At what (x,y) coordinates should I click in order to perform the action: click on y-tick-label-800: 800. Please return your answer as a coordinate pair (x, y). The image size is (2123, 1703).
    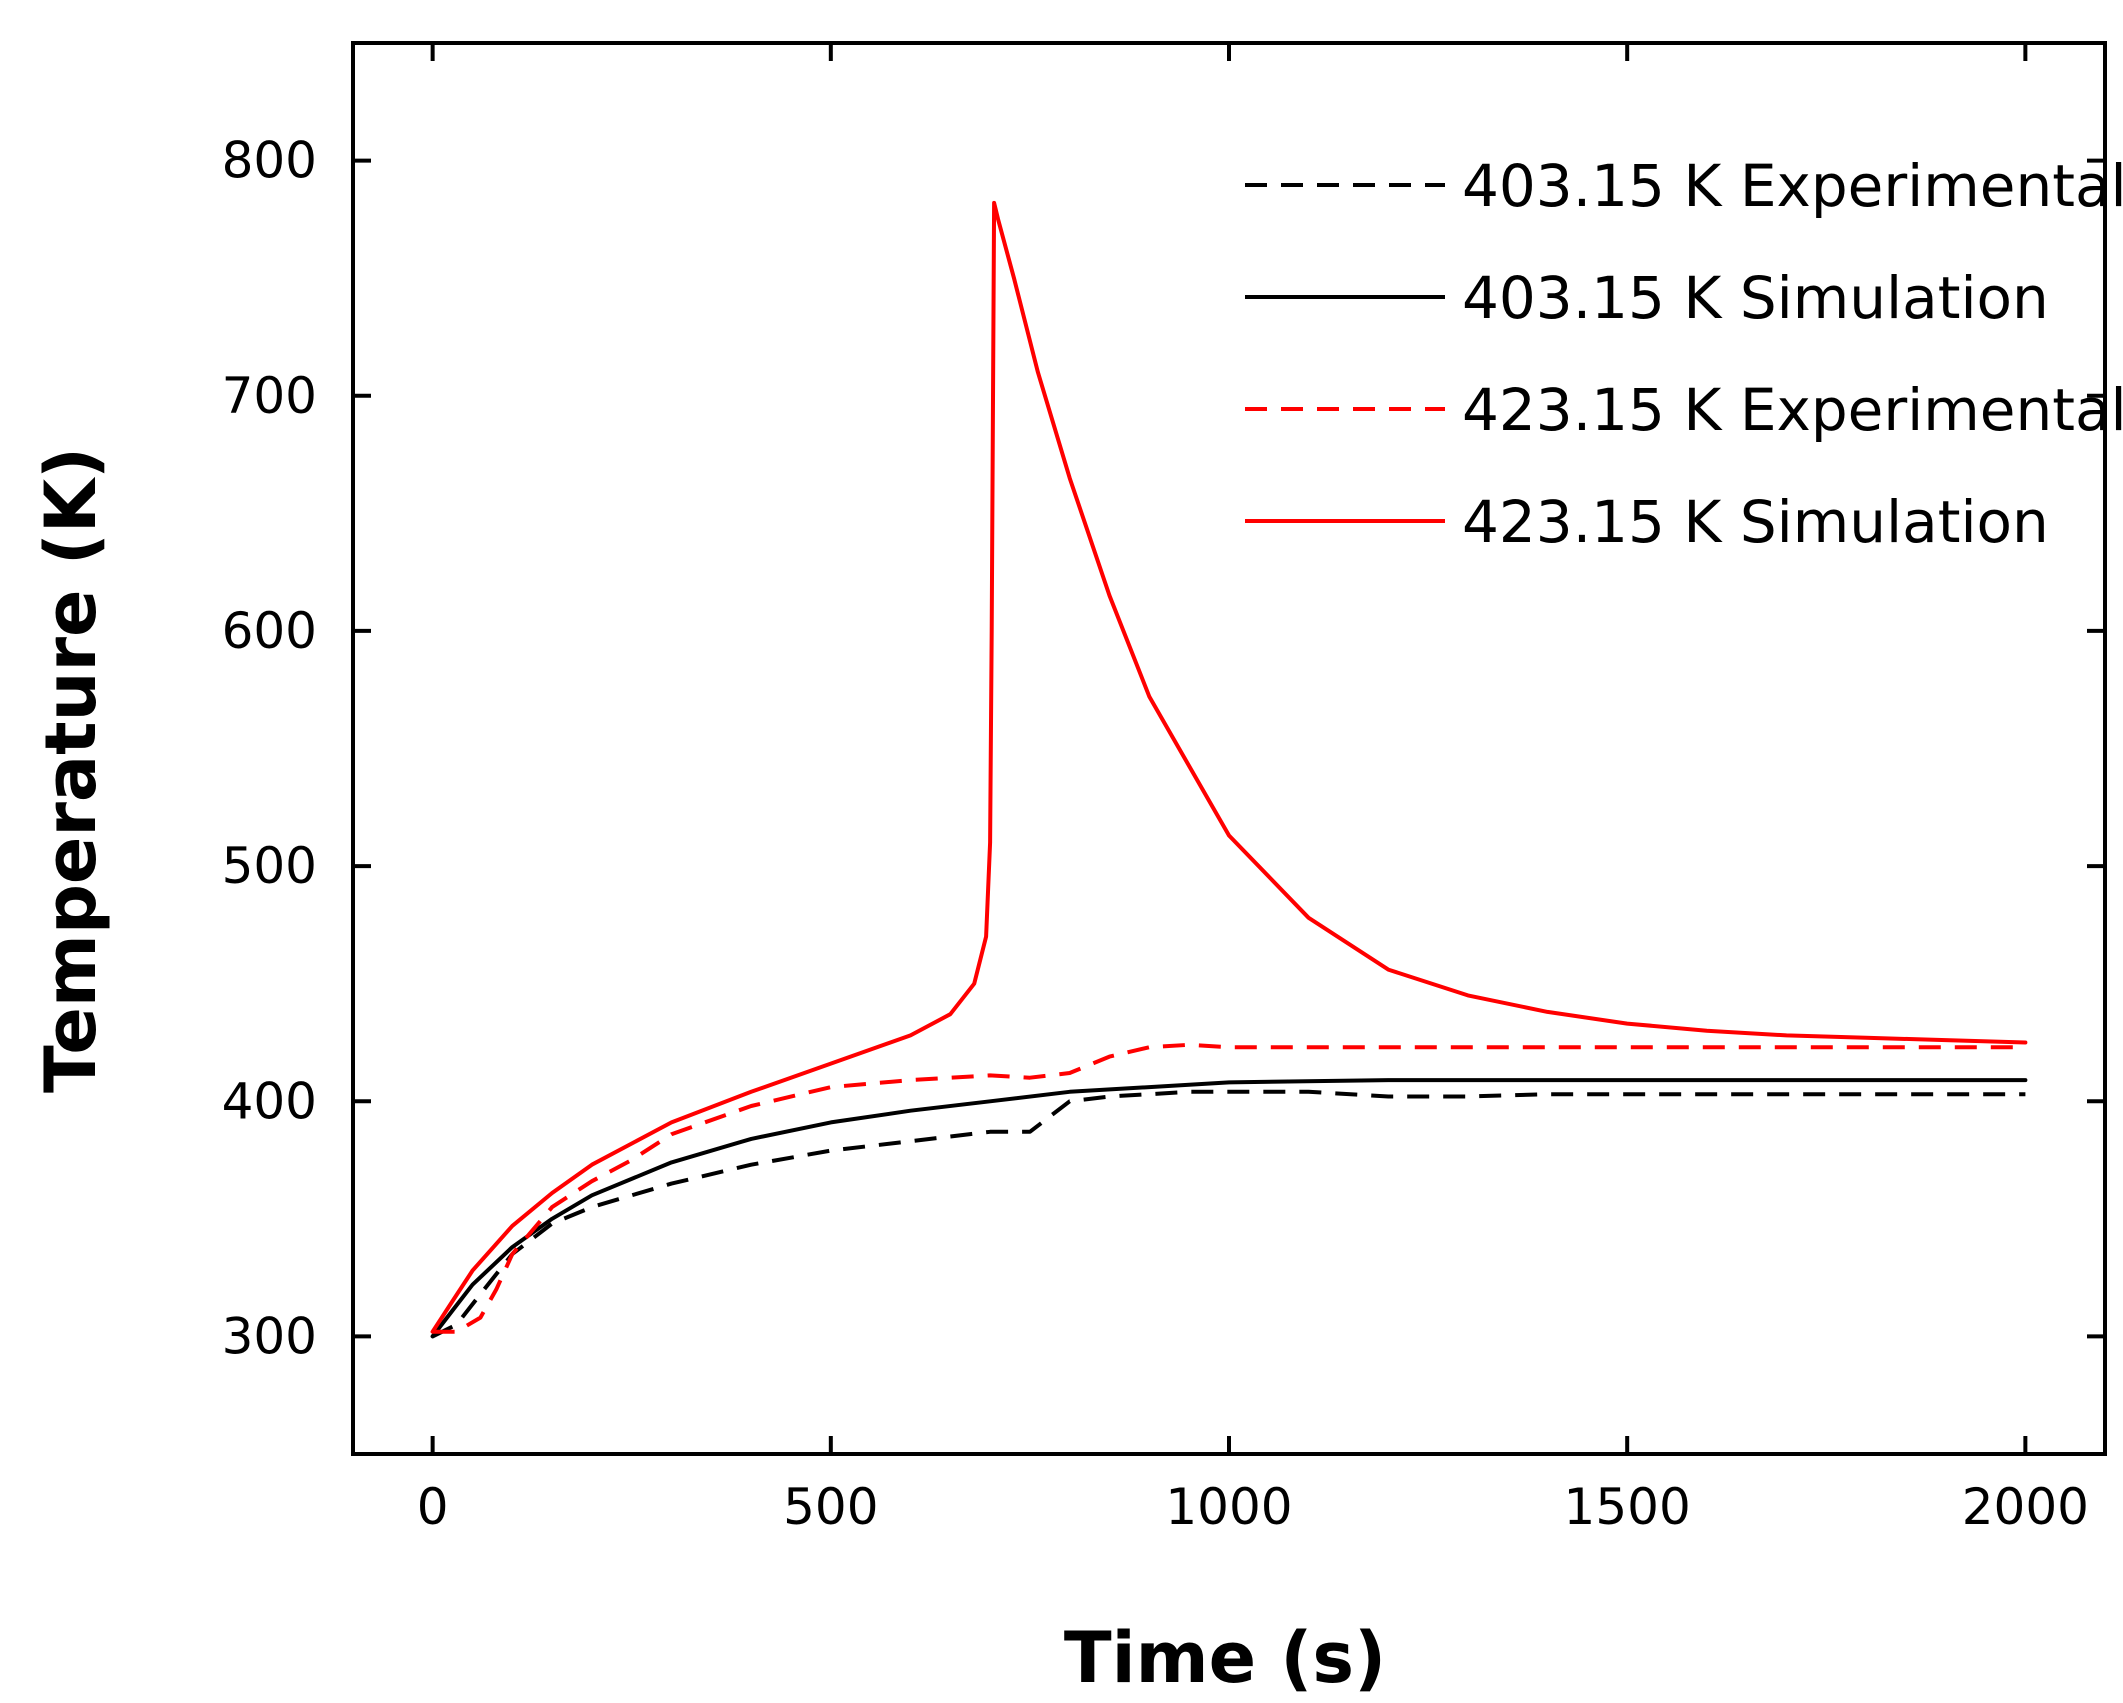
    Looking at the image, I should click on (269, 161).